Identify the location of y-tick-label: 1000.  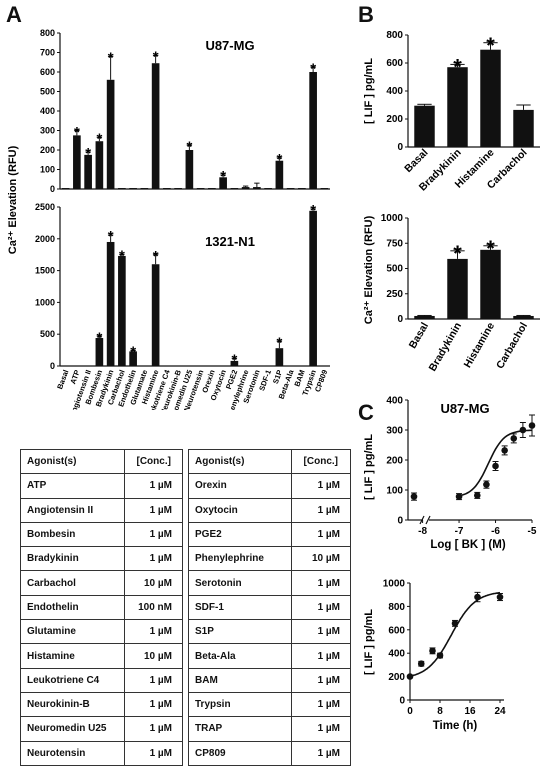
(394, 584).